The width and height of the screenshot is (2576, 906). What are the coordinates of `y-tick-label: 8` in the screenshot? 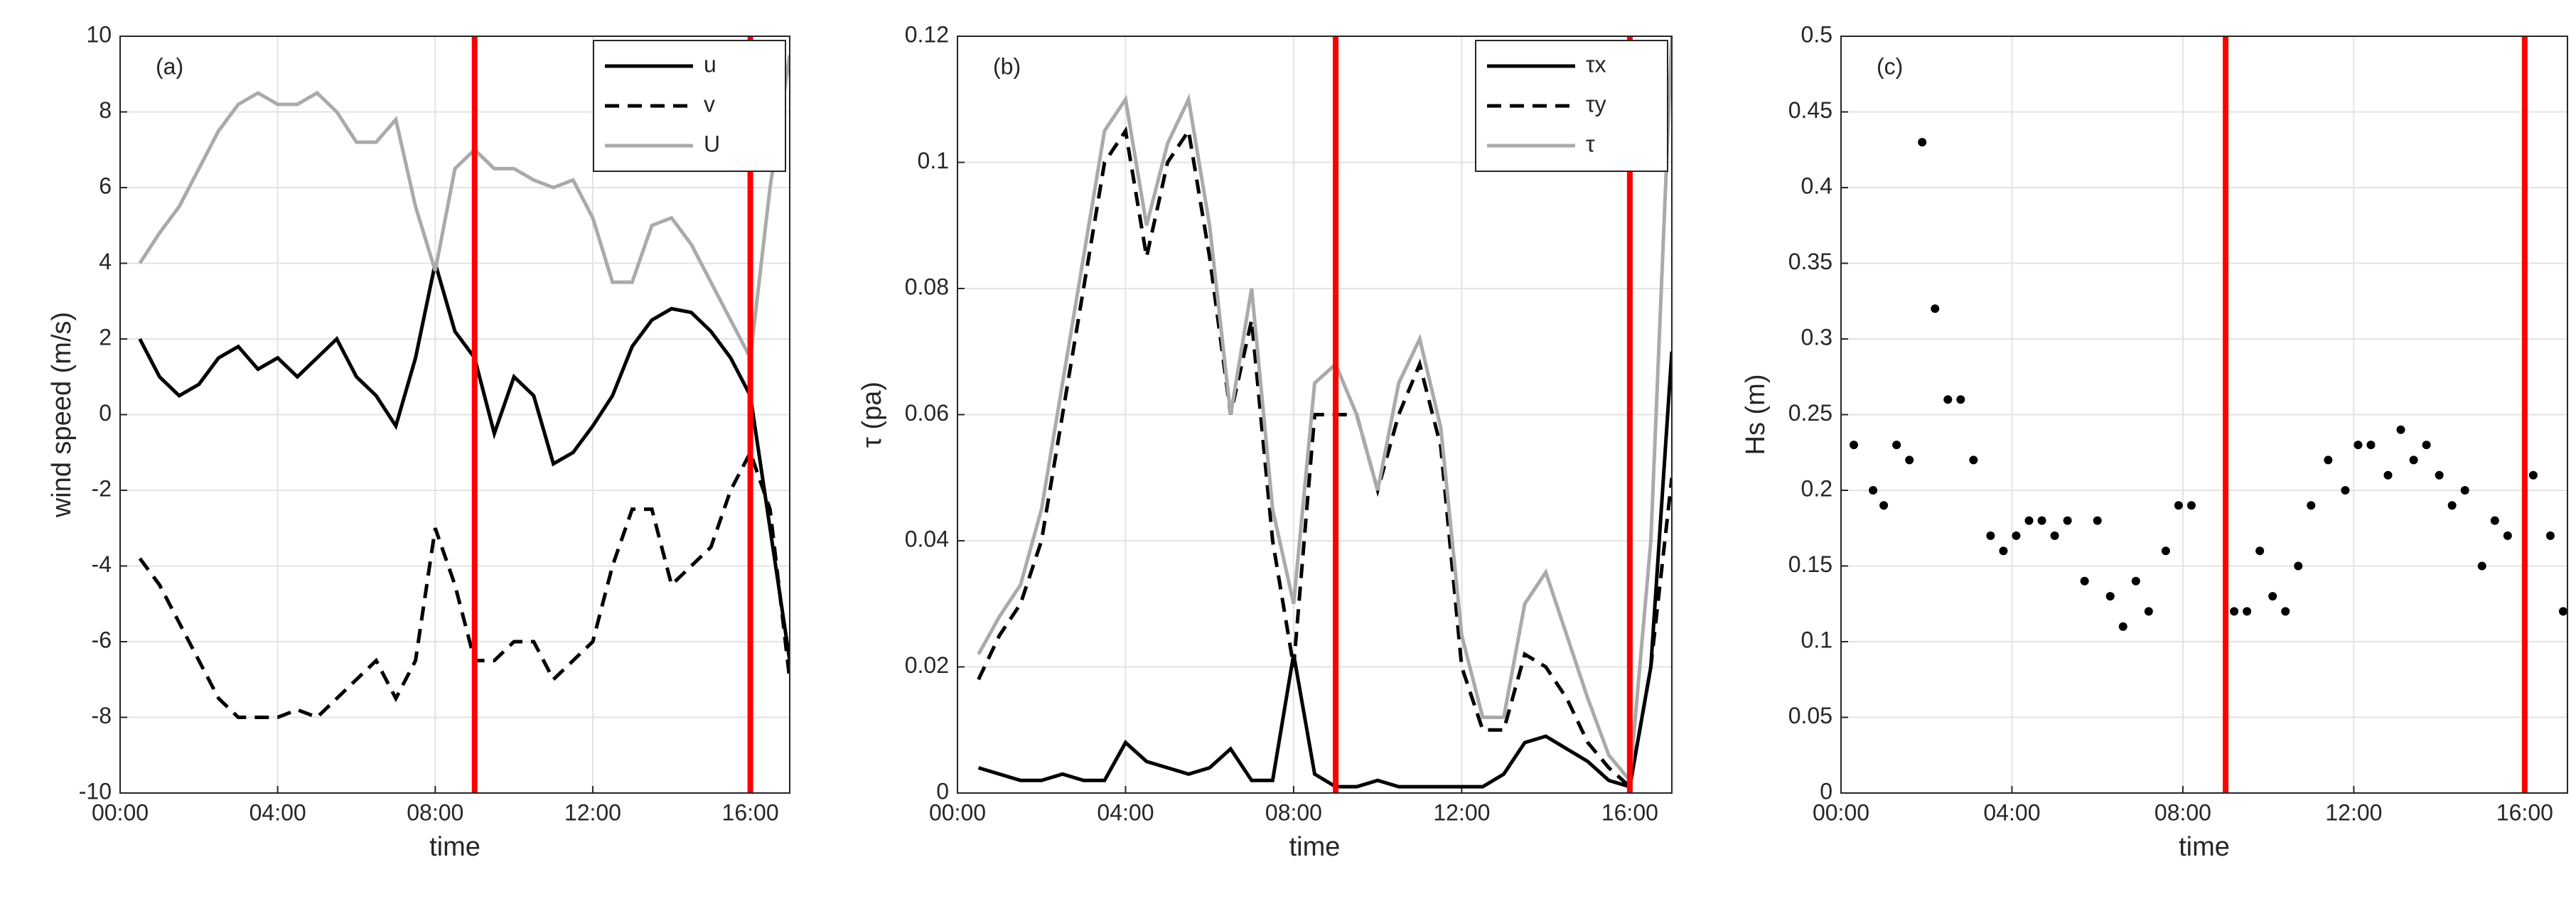 It's located at (105, 110).